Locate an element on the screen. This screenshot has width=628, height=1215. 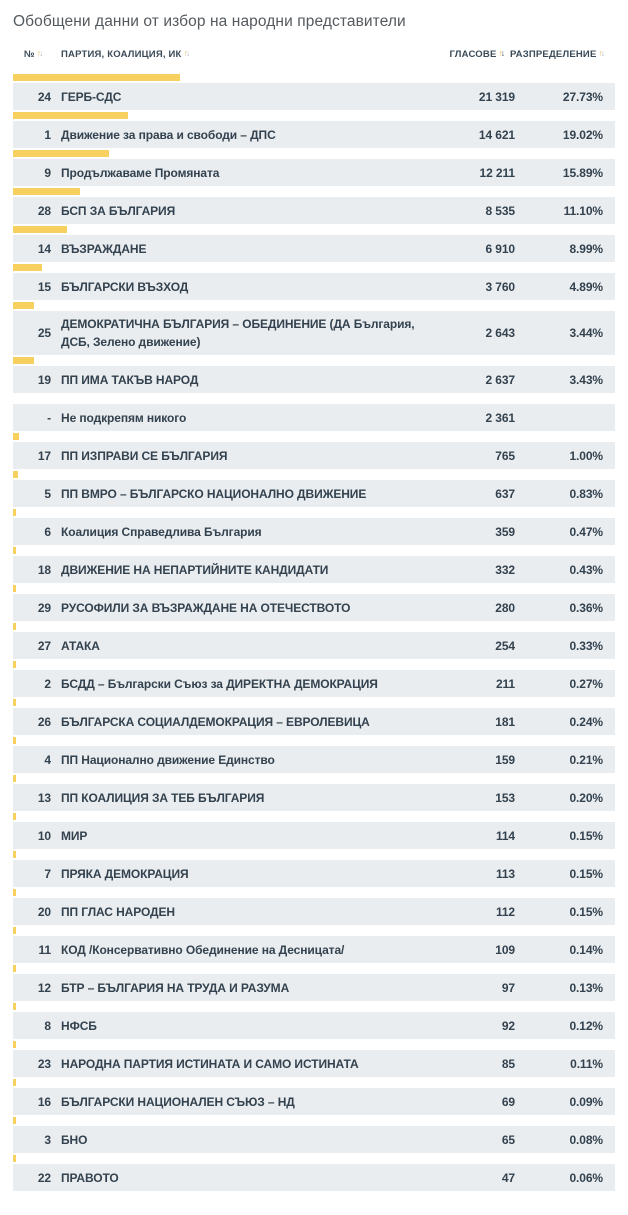
votes-count: 254 is located at coordinates (505, 645).